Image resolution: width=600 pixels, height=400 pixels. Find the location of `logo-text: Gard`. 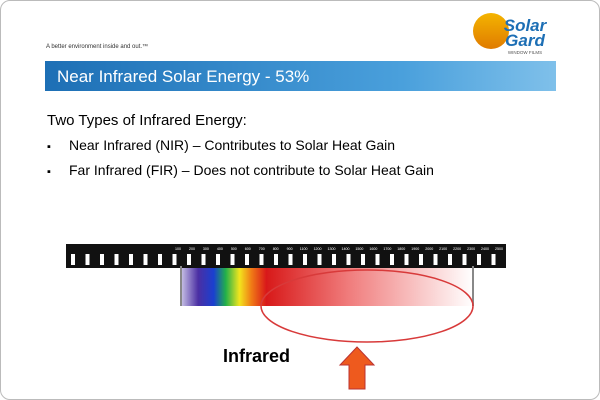

logo-text: Gard is located at coordinates (525, 40).